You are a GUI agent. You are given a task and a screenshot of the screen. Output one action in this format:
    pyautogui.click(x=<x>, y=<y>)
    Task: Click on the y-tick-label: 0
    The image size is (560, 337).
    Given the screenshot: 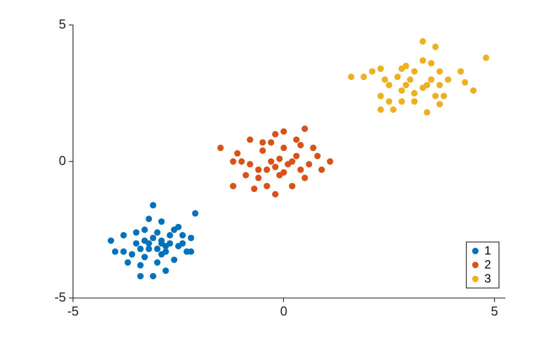 What is the action you would take?
    pyautogui.click(x=62, y=160)
    